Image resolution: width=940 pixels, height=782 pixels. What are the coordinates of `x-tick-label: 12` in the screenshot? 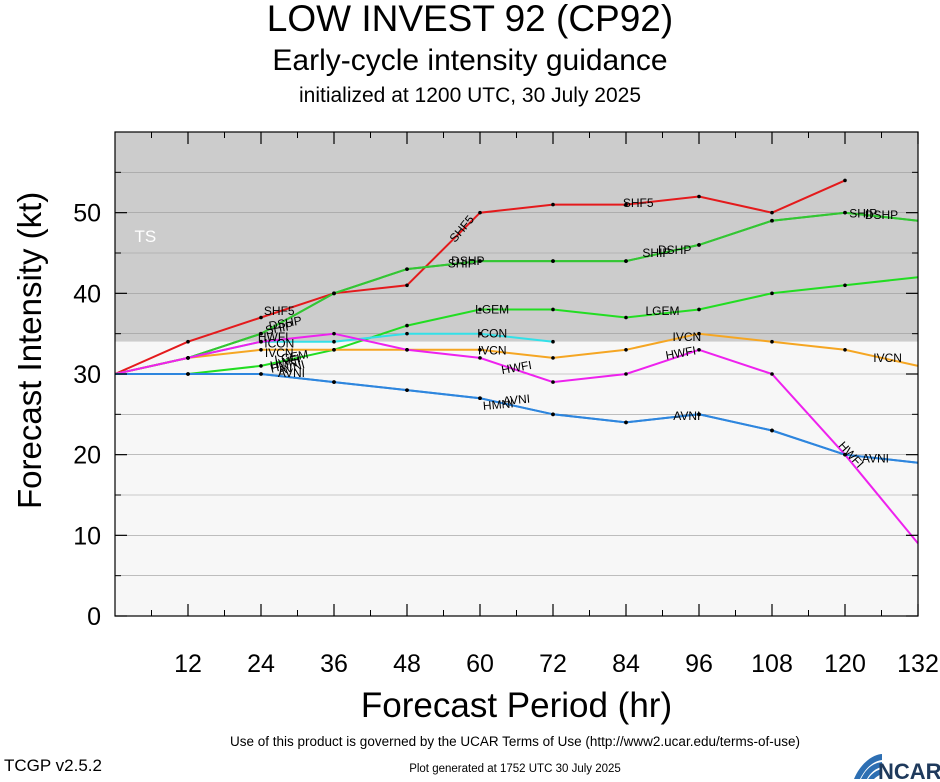 It's located at (188, 664).